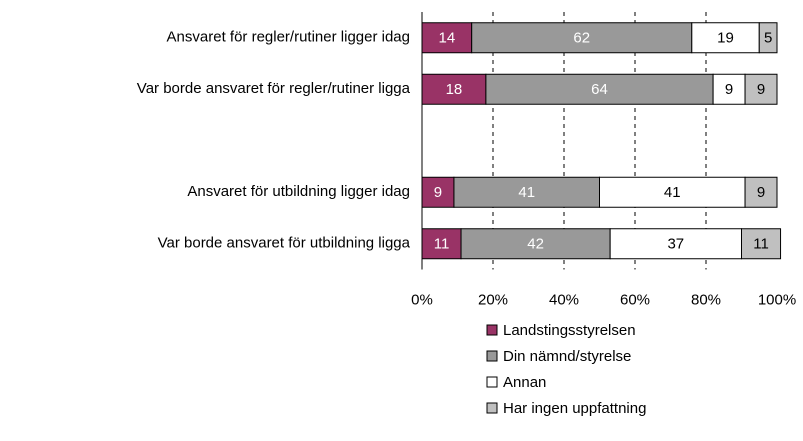  What do you see at coordinates (422, 299) in the screenshot?
I see `x-tick-label: 0%` at bounding box center [422, 299].